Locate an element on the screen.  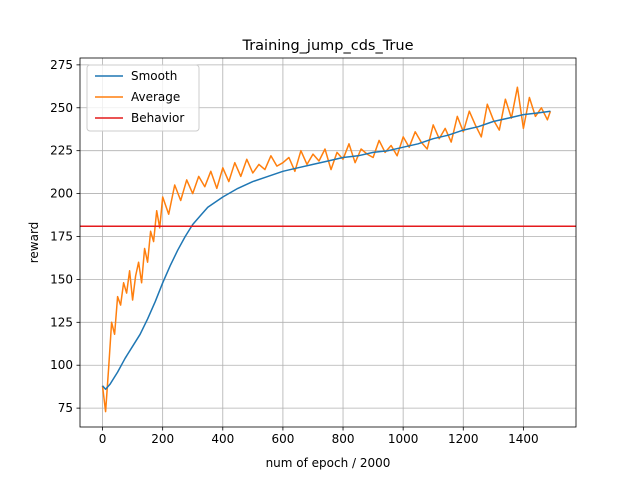
legend-label: Average is located at coordinates (155, 97).